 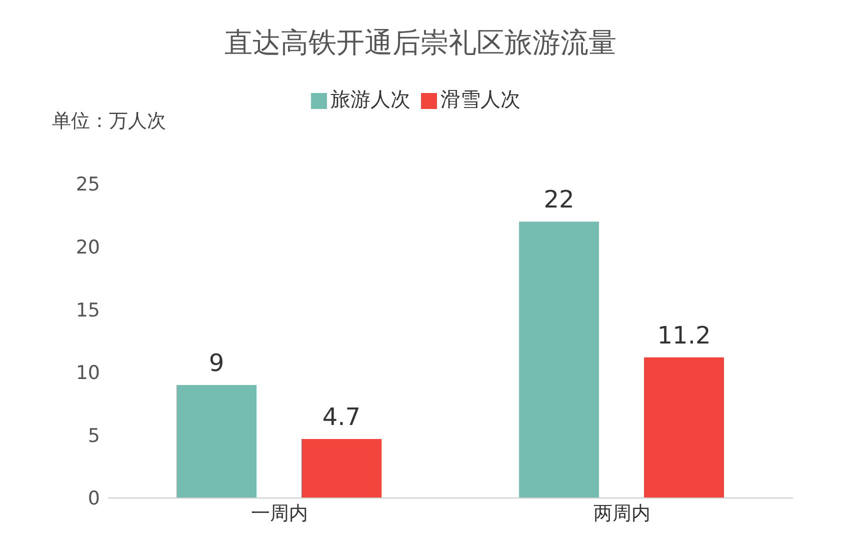 I want to click on y-axis-title: 单位：万人次, so click(x=109, y=121).